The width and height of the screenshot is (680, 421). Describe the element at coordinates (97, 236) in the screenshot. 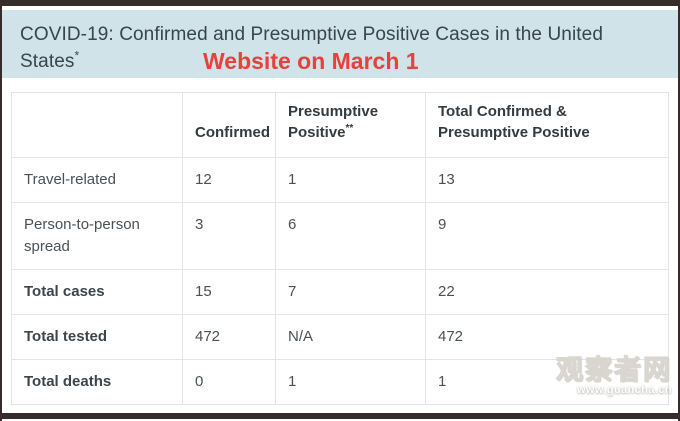

I see `row-label: Person-to-person spread` at that location.